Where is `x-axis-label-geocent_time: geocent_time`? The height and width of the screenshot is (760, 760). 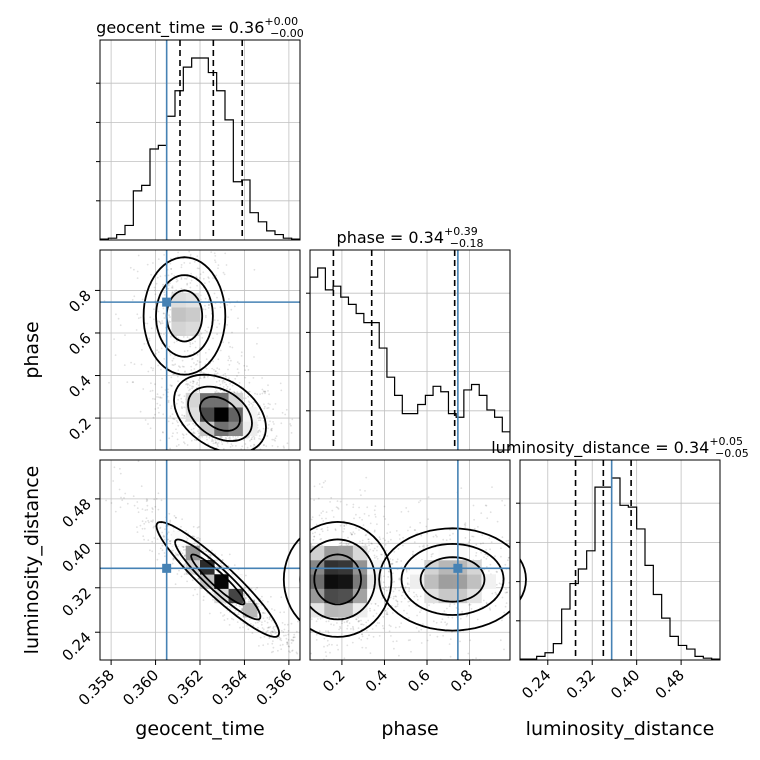 x-axis-label-geocent_time: geocent_time is located at coordinates (199, 729).